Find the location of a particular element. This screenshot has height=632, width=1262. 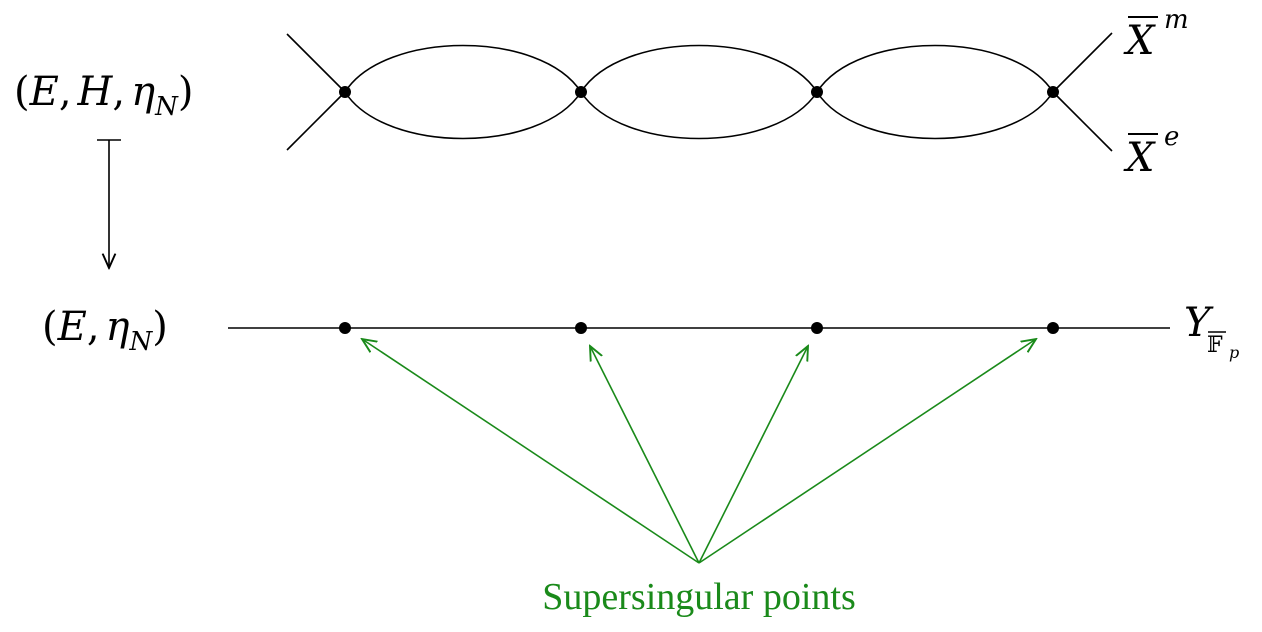

svg-text: p is located at coordinates (1234, 352).